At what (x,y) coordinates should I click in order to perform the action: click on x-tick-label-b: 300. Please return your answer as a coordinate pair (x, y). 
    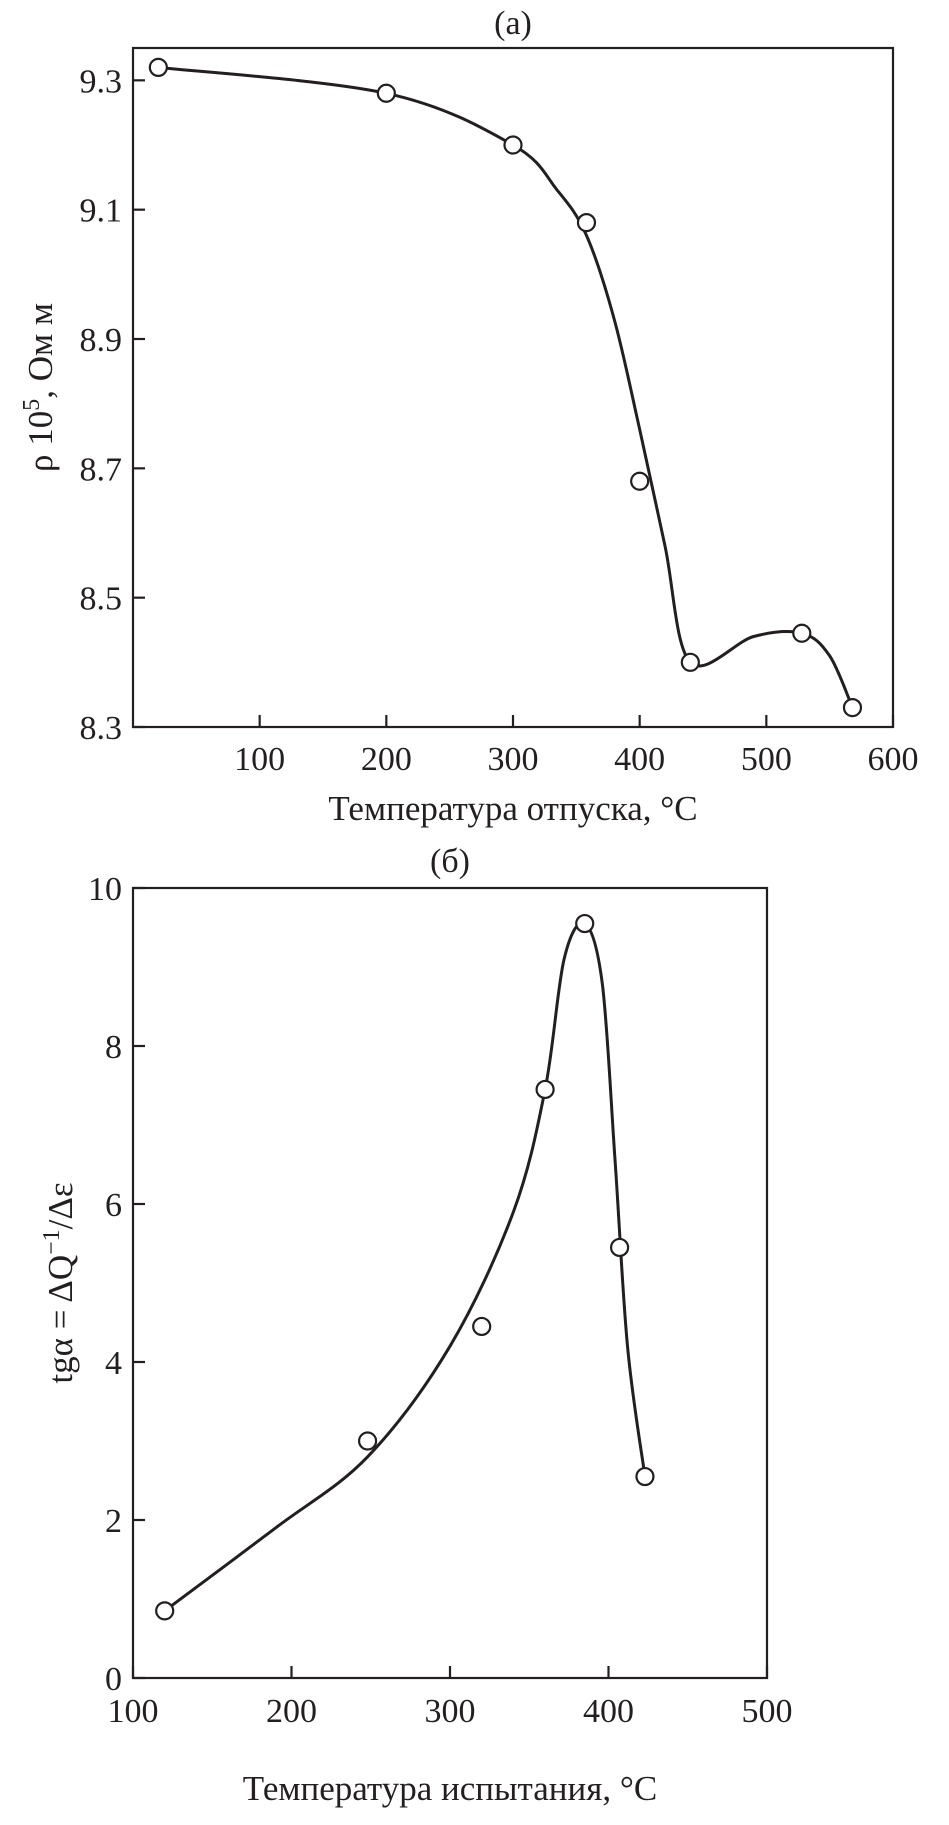
    Looking at the image, I should click on (450, 1711).